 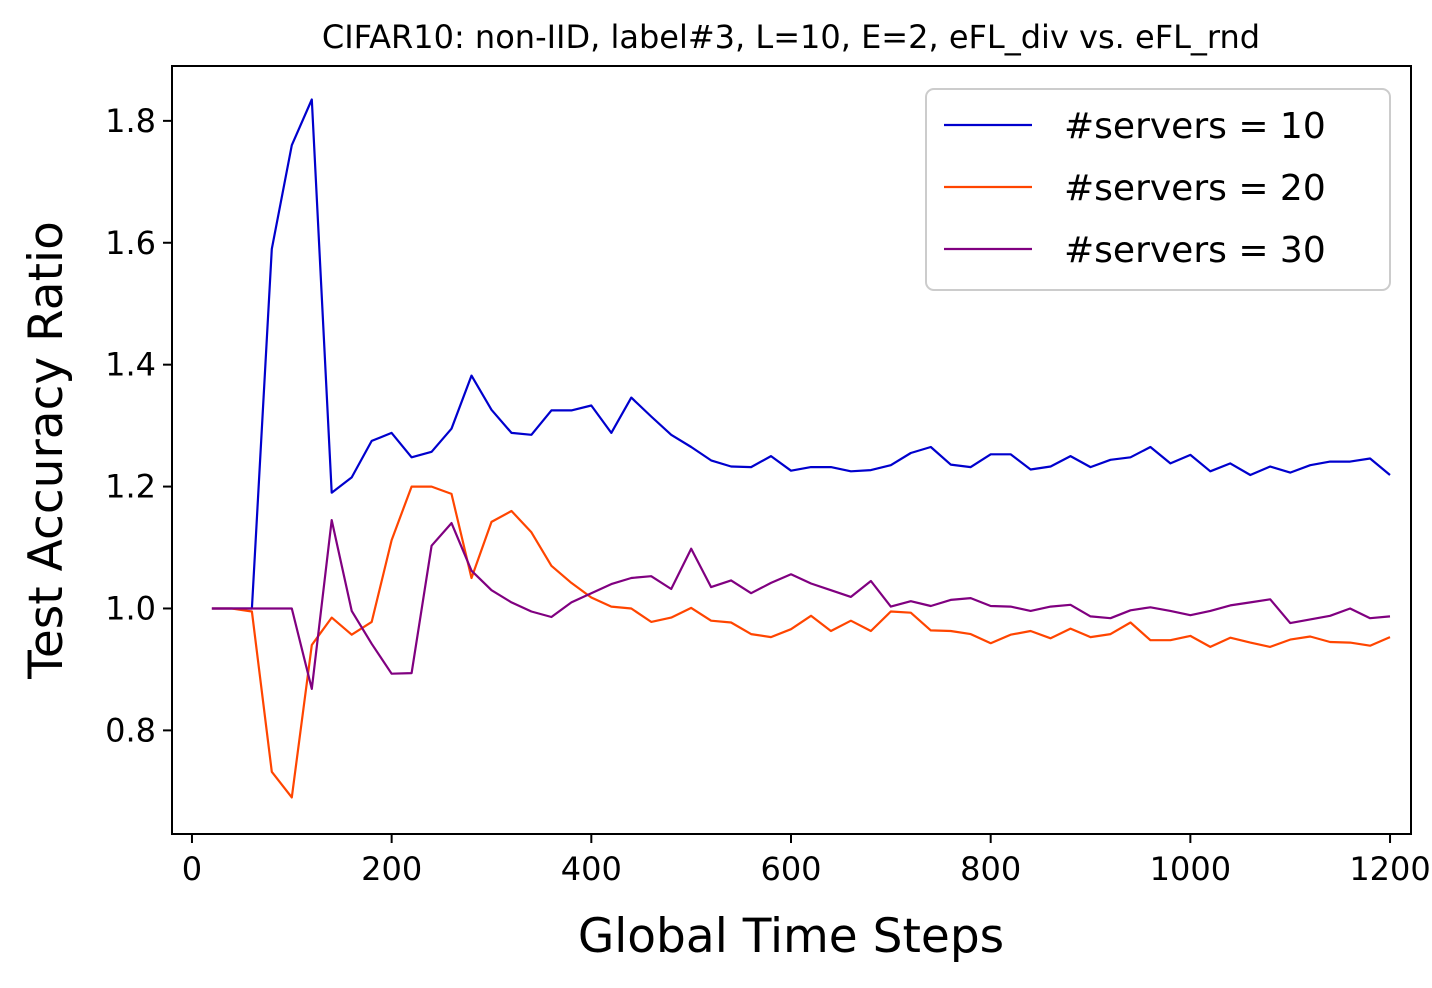 What do you see at coordinates (791, 936) in the screenshot?
I see `x-axis-label: Global Time Steps` at bounding box center [791, 936].